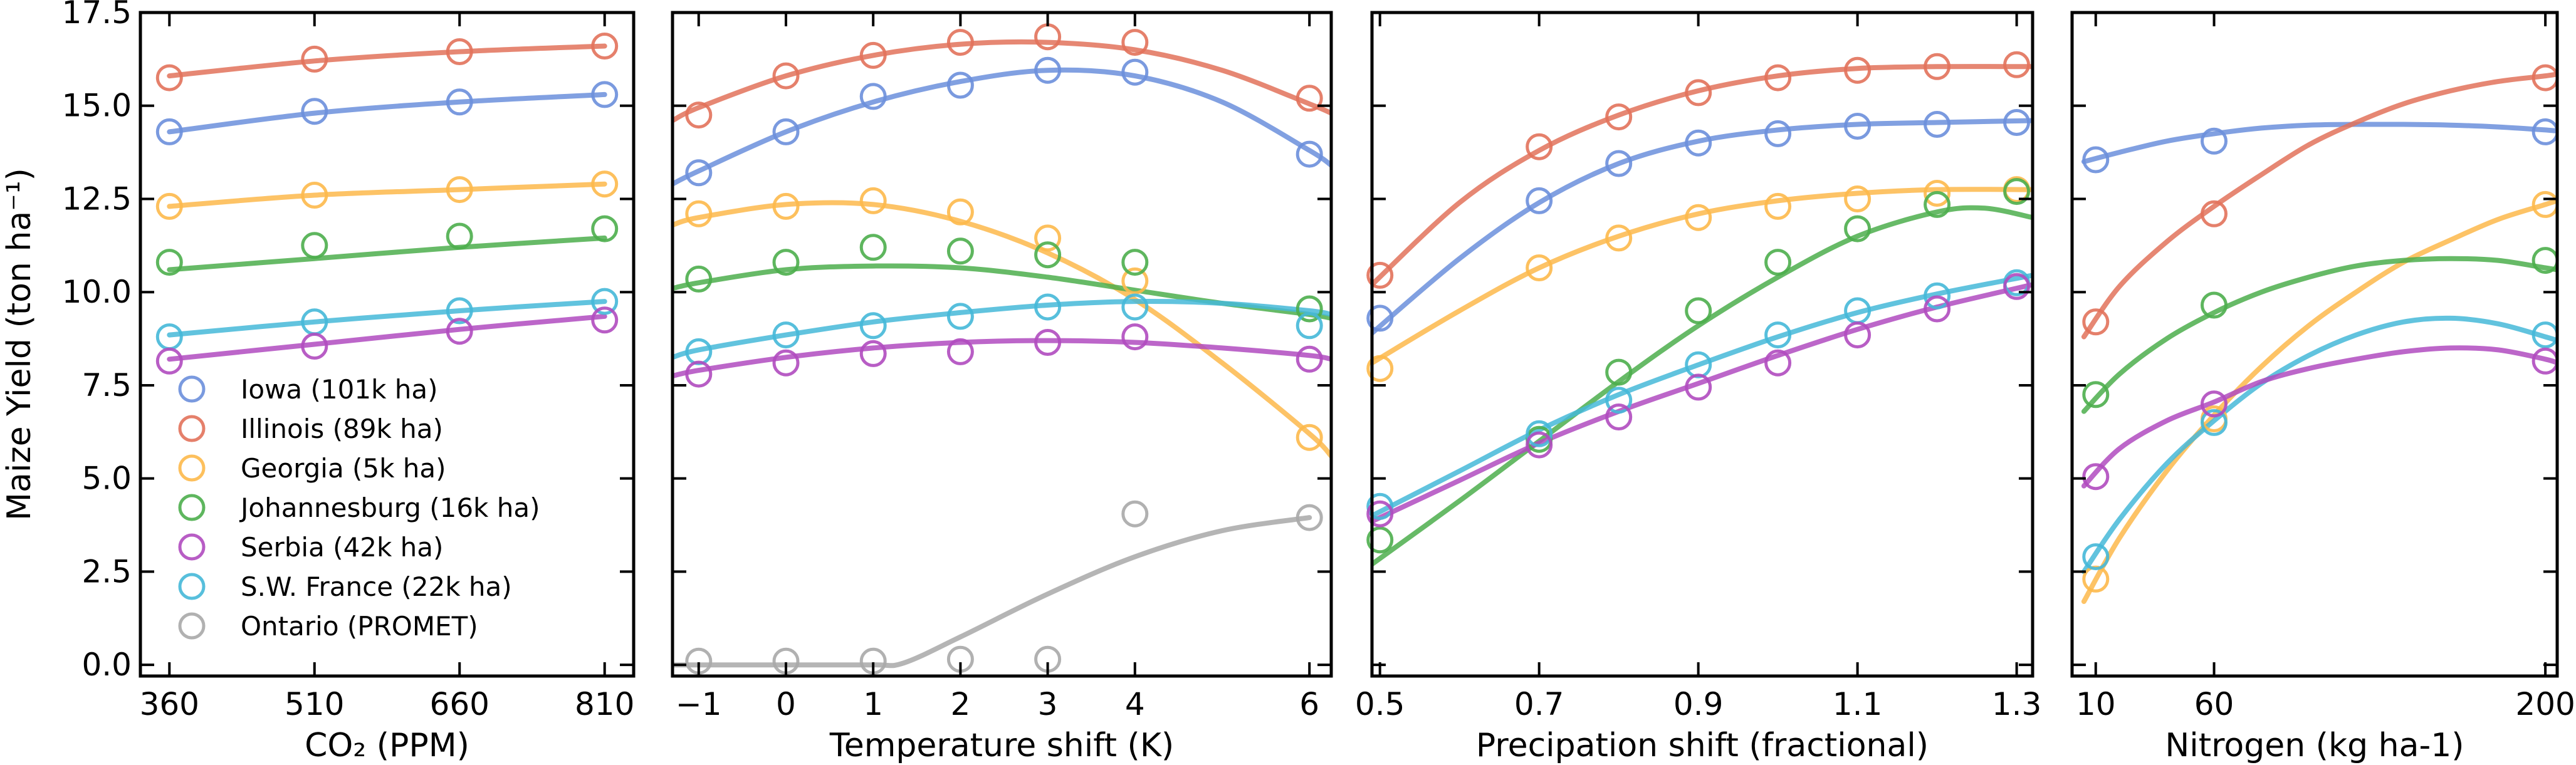 This screenshot has height=765, width=2576. What do you see at coordinates (359, 626) in the screenshot?
I see `legend-label: Ontario (PROMET)` at bounding box center [359, 626].